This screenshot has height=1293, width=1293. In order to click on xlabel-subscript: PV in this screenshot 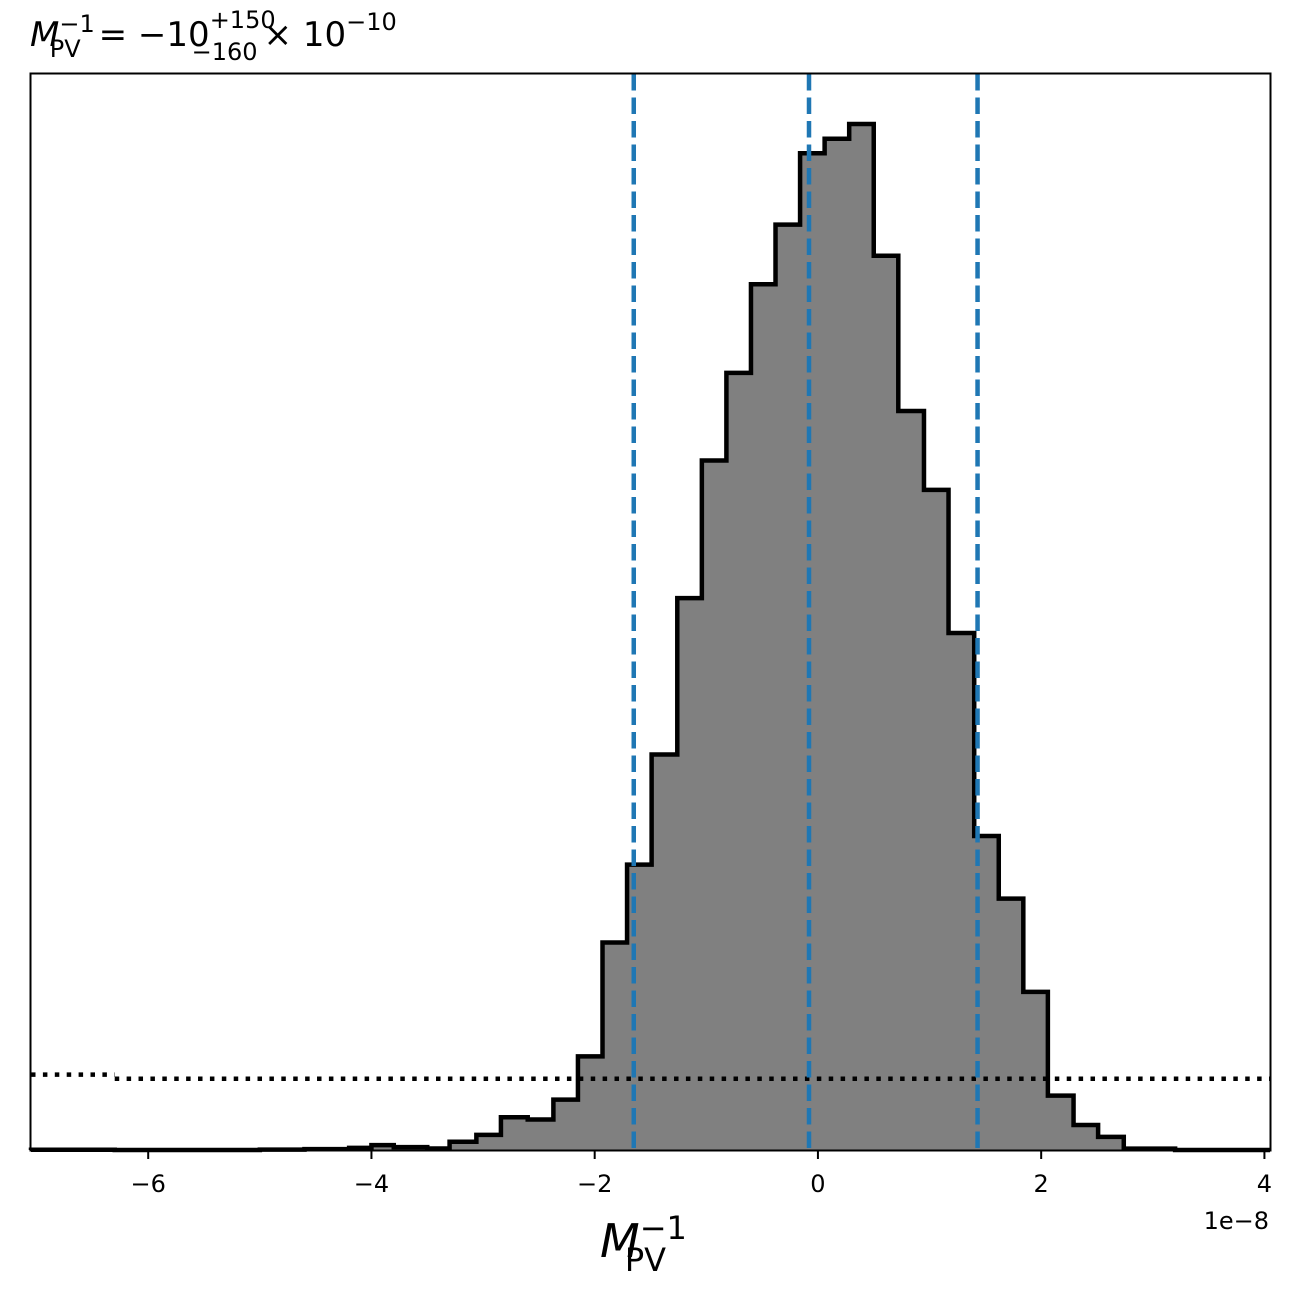, I will do `click(645, 1260)`.